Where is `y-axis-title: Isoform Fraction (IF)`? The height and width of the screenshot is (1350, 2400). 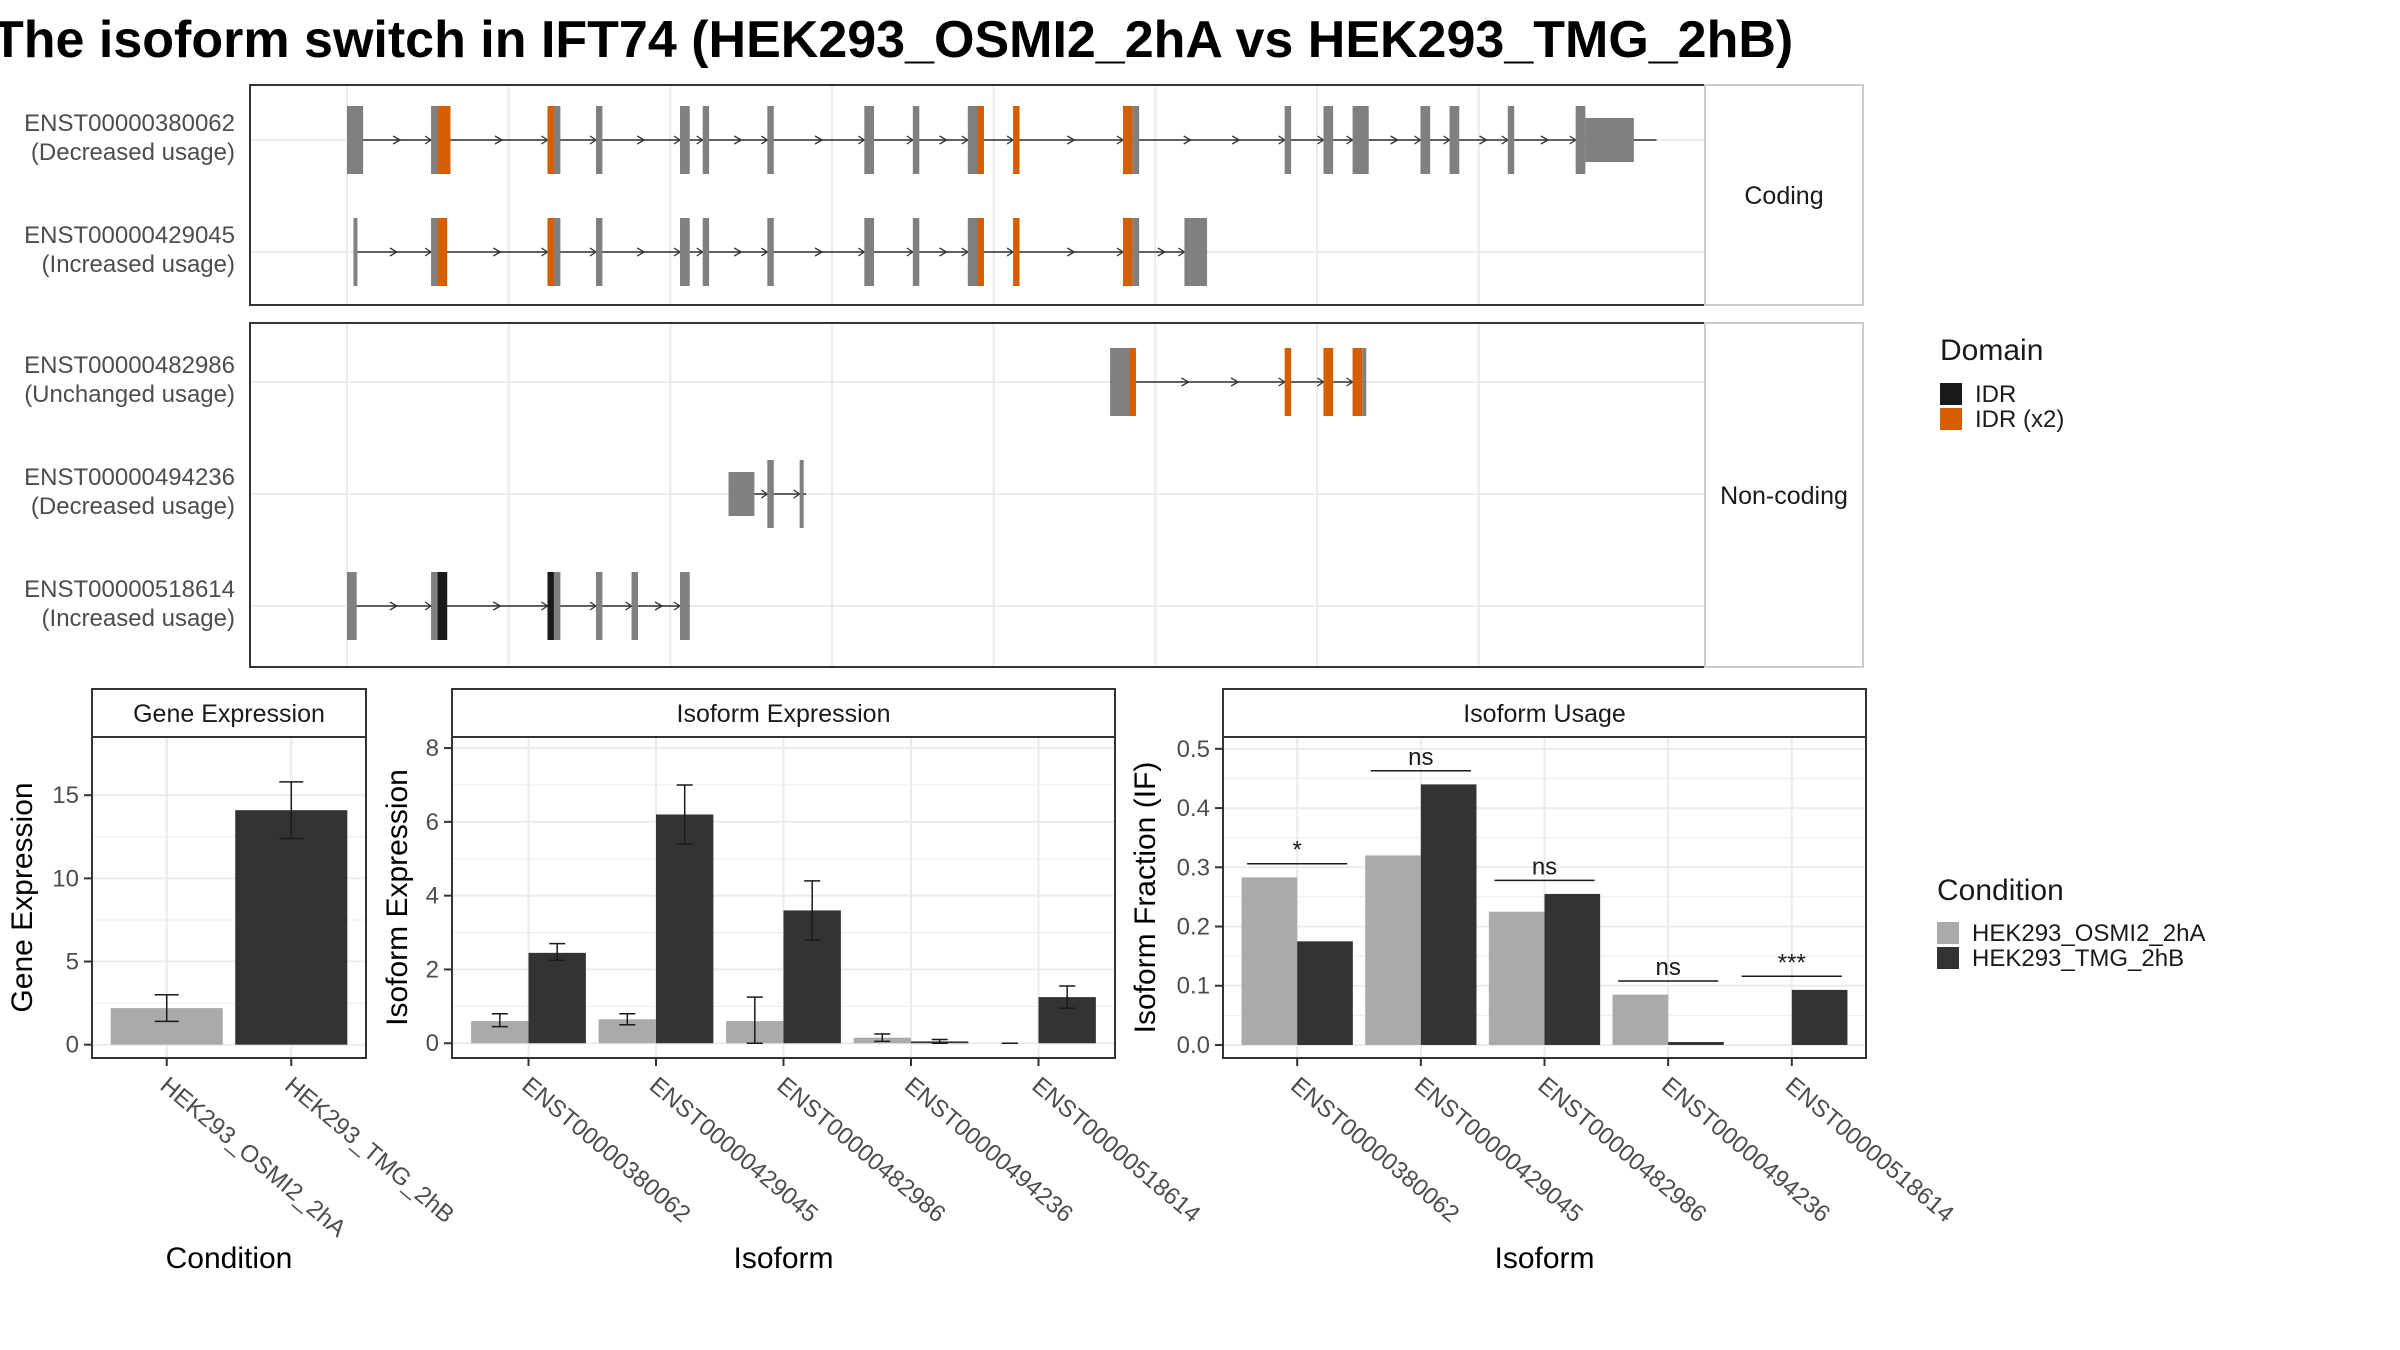
y-axis-title: Isoform Fraction (IF) is located at coordinates (1145, 898).